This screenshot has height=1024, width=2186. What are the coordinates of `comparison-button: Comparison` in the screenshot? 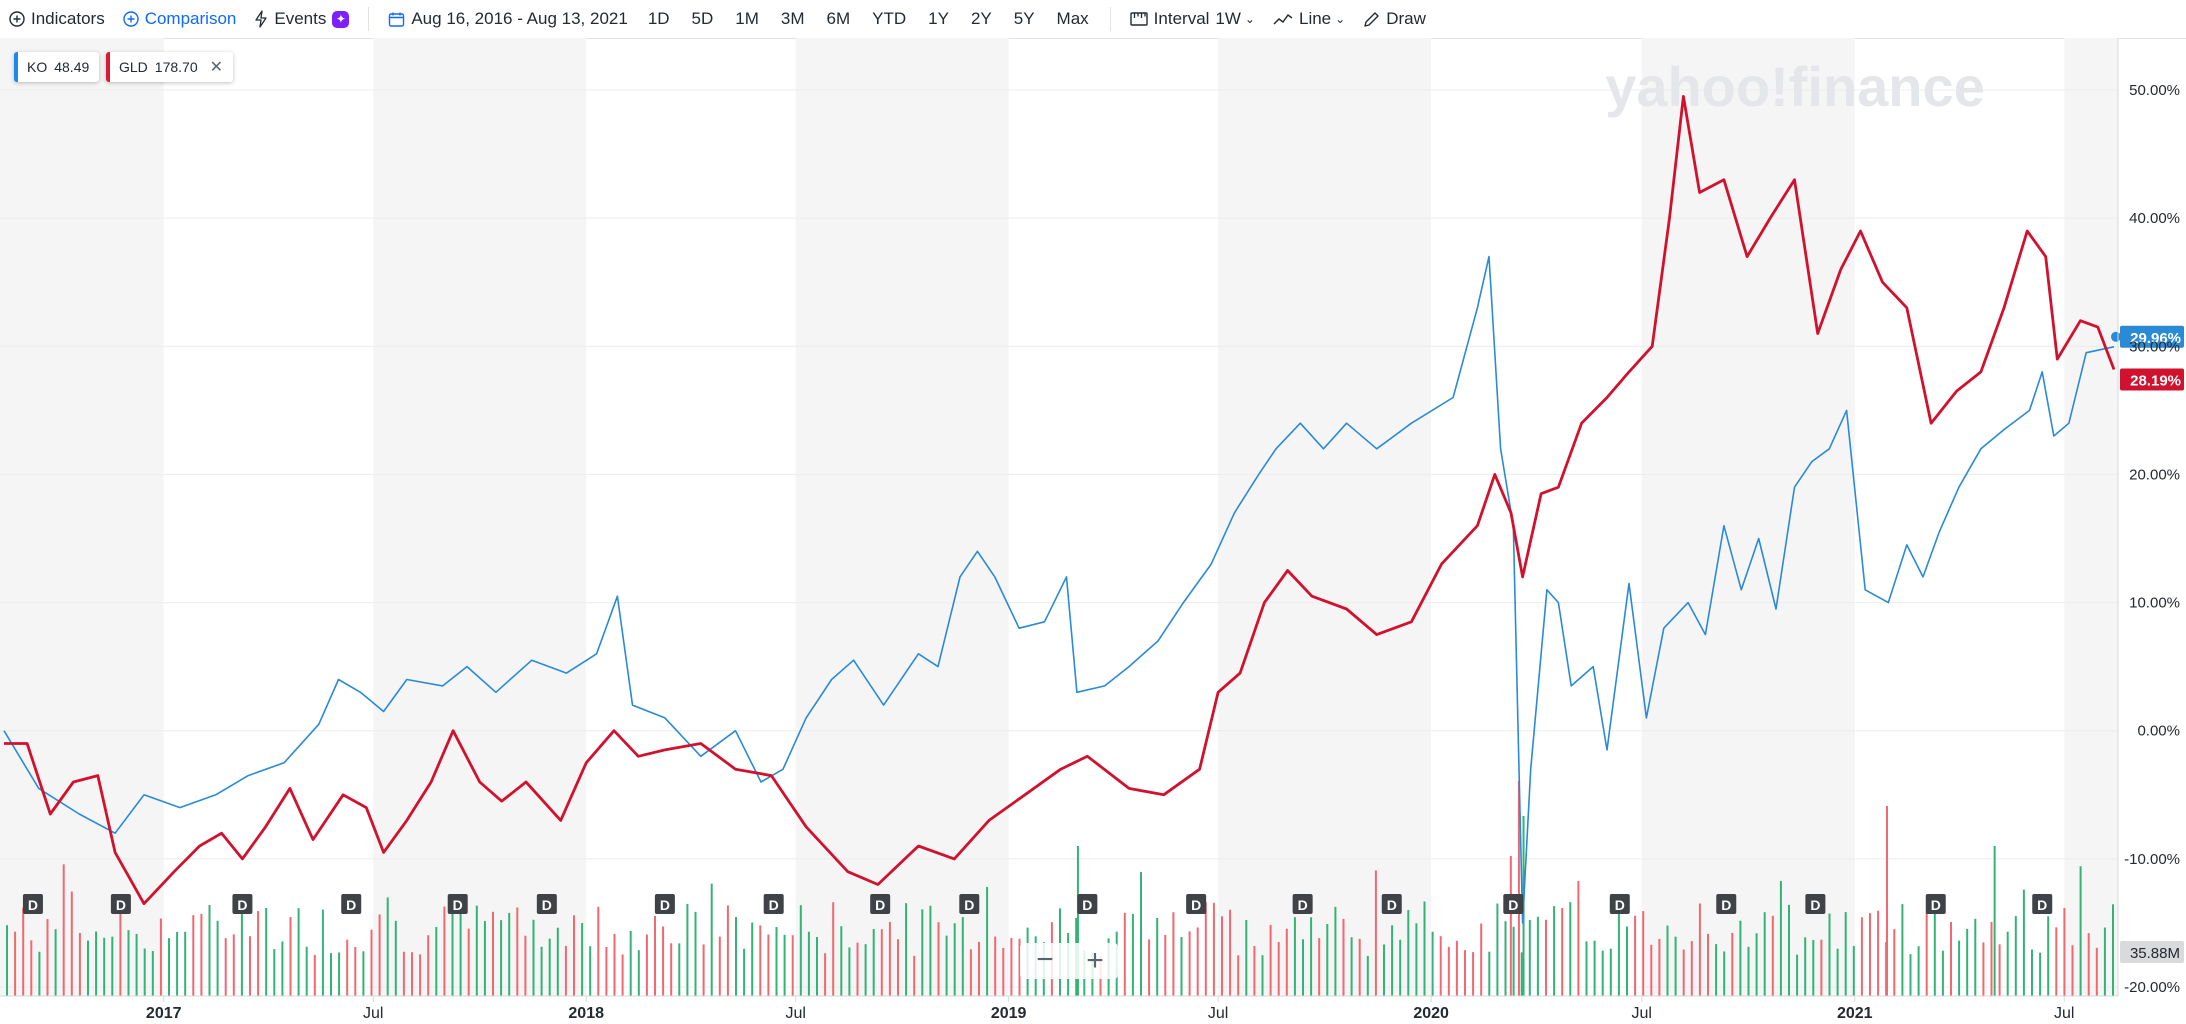 It's located at (180, 19).